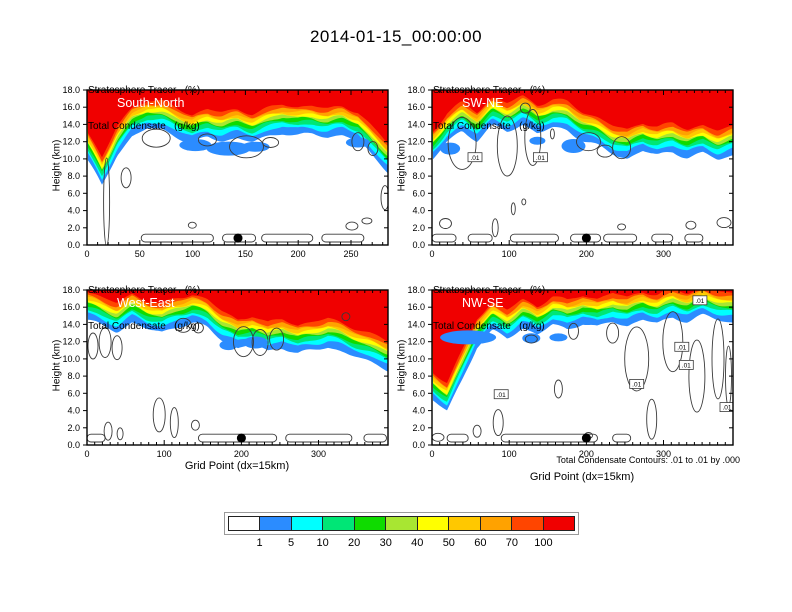  Describe the element at coordinates (350, 254) in the screenshot. I see `svg-text: 250` at that location.